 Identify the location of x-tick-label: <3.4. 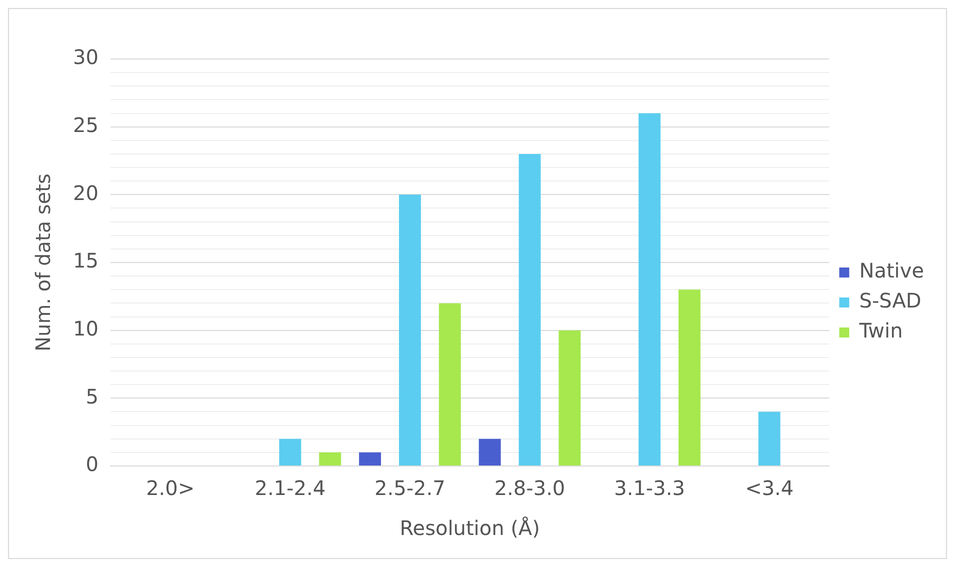
(769, 488).